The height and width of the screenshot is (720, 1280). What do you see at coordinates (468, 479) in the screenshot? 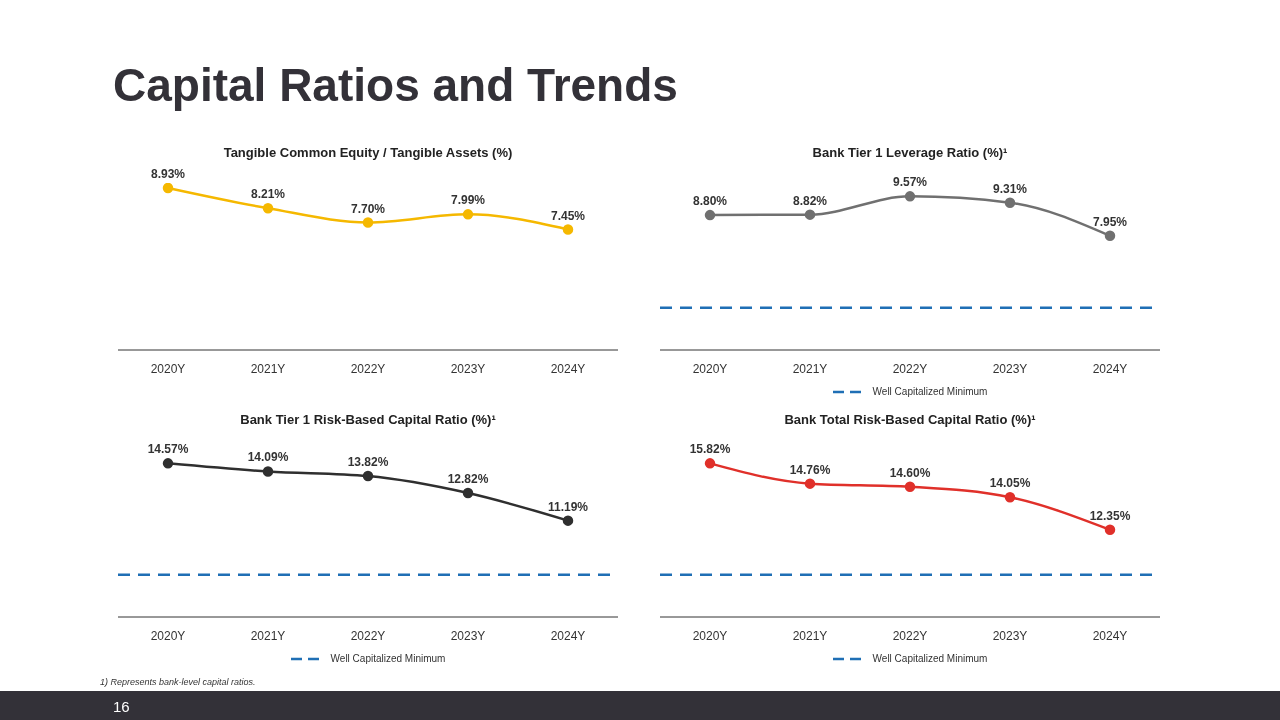
I see `data-label: 12.82%` at bounding box center [468, 479].